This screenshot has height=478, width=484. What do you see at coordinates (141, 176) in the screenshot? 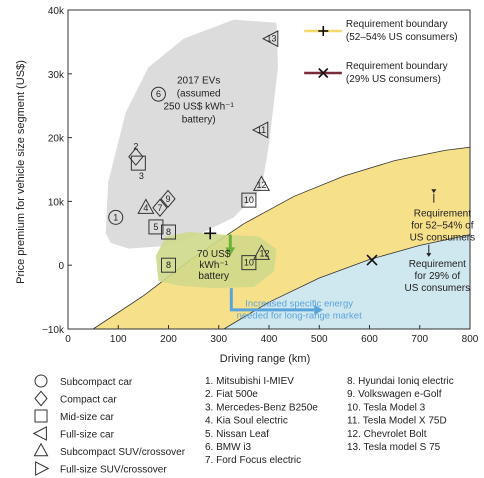
I see `vehicle-id-label: 3` at bounding box center [141, 176].